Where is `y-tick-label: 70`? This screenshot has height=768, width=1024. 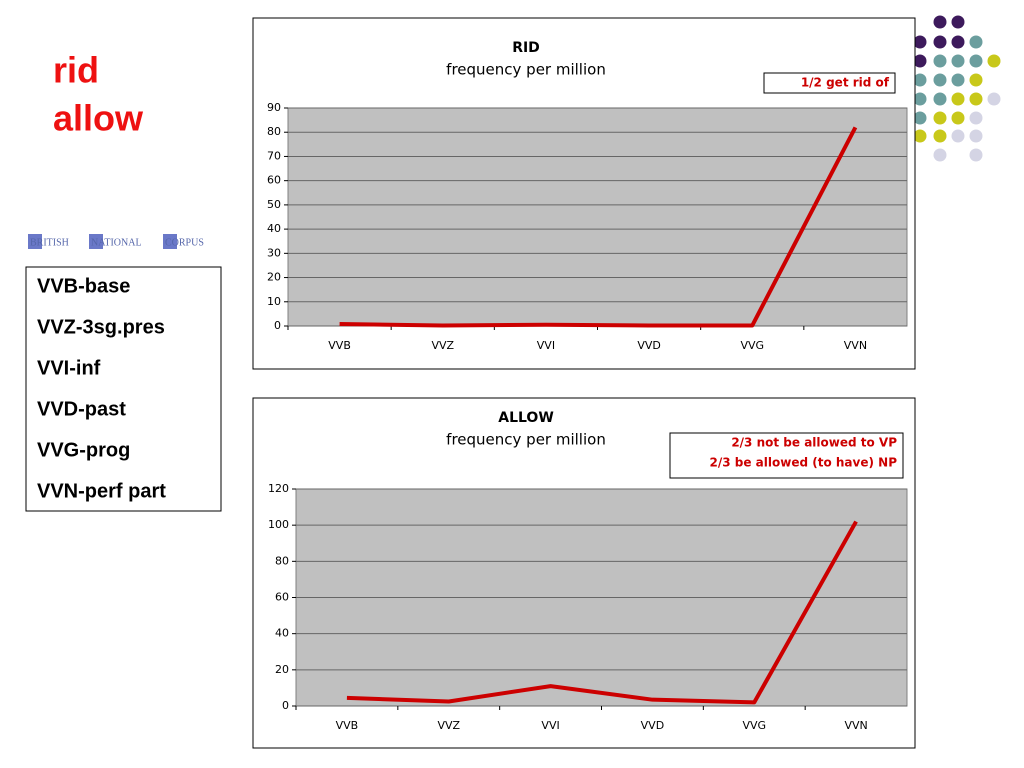
y-tick-label: 70 is located at coordinates (274, 155).